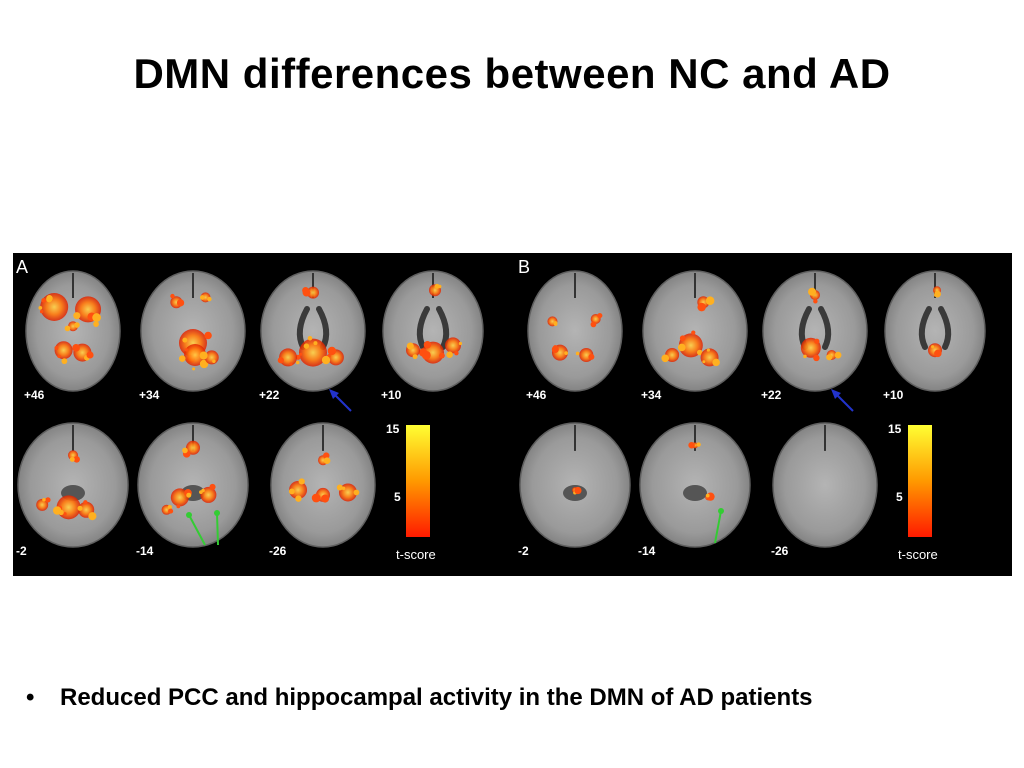 The height and width of the screenshot is (768, 1024). I want to click on slice-coordinate-label: -26, so click(780, 551).